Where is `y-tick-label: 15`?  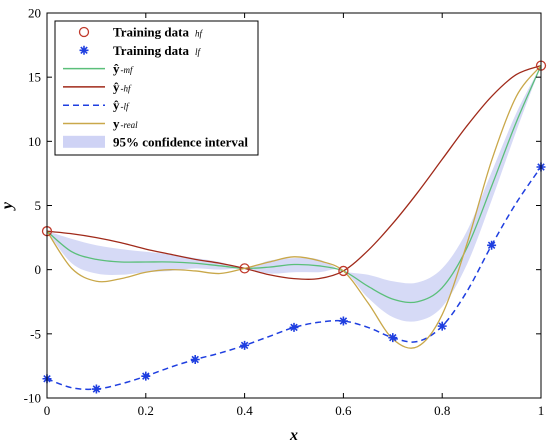
y-tick-label: 15 is located at coordinates (34, 77).